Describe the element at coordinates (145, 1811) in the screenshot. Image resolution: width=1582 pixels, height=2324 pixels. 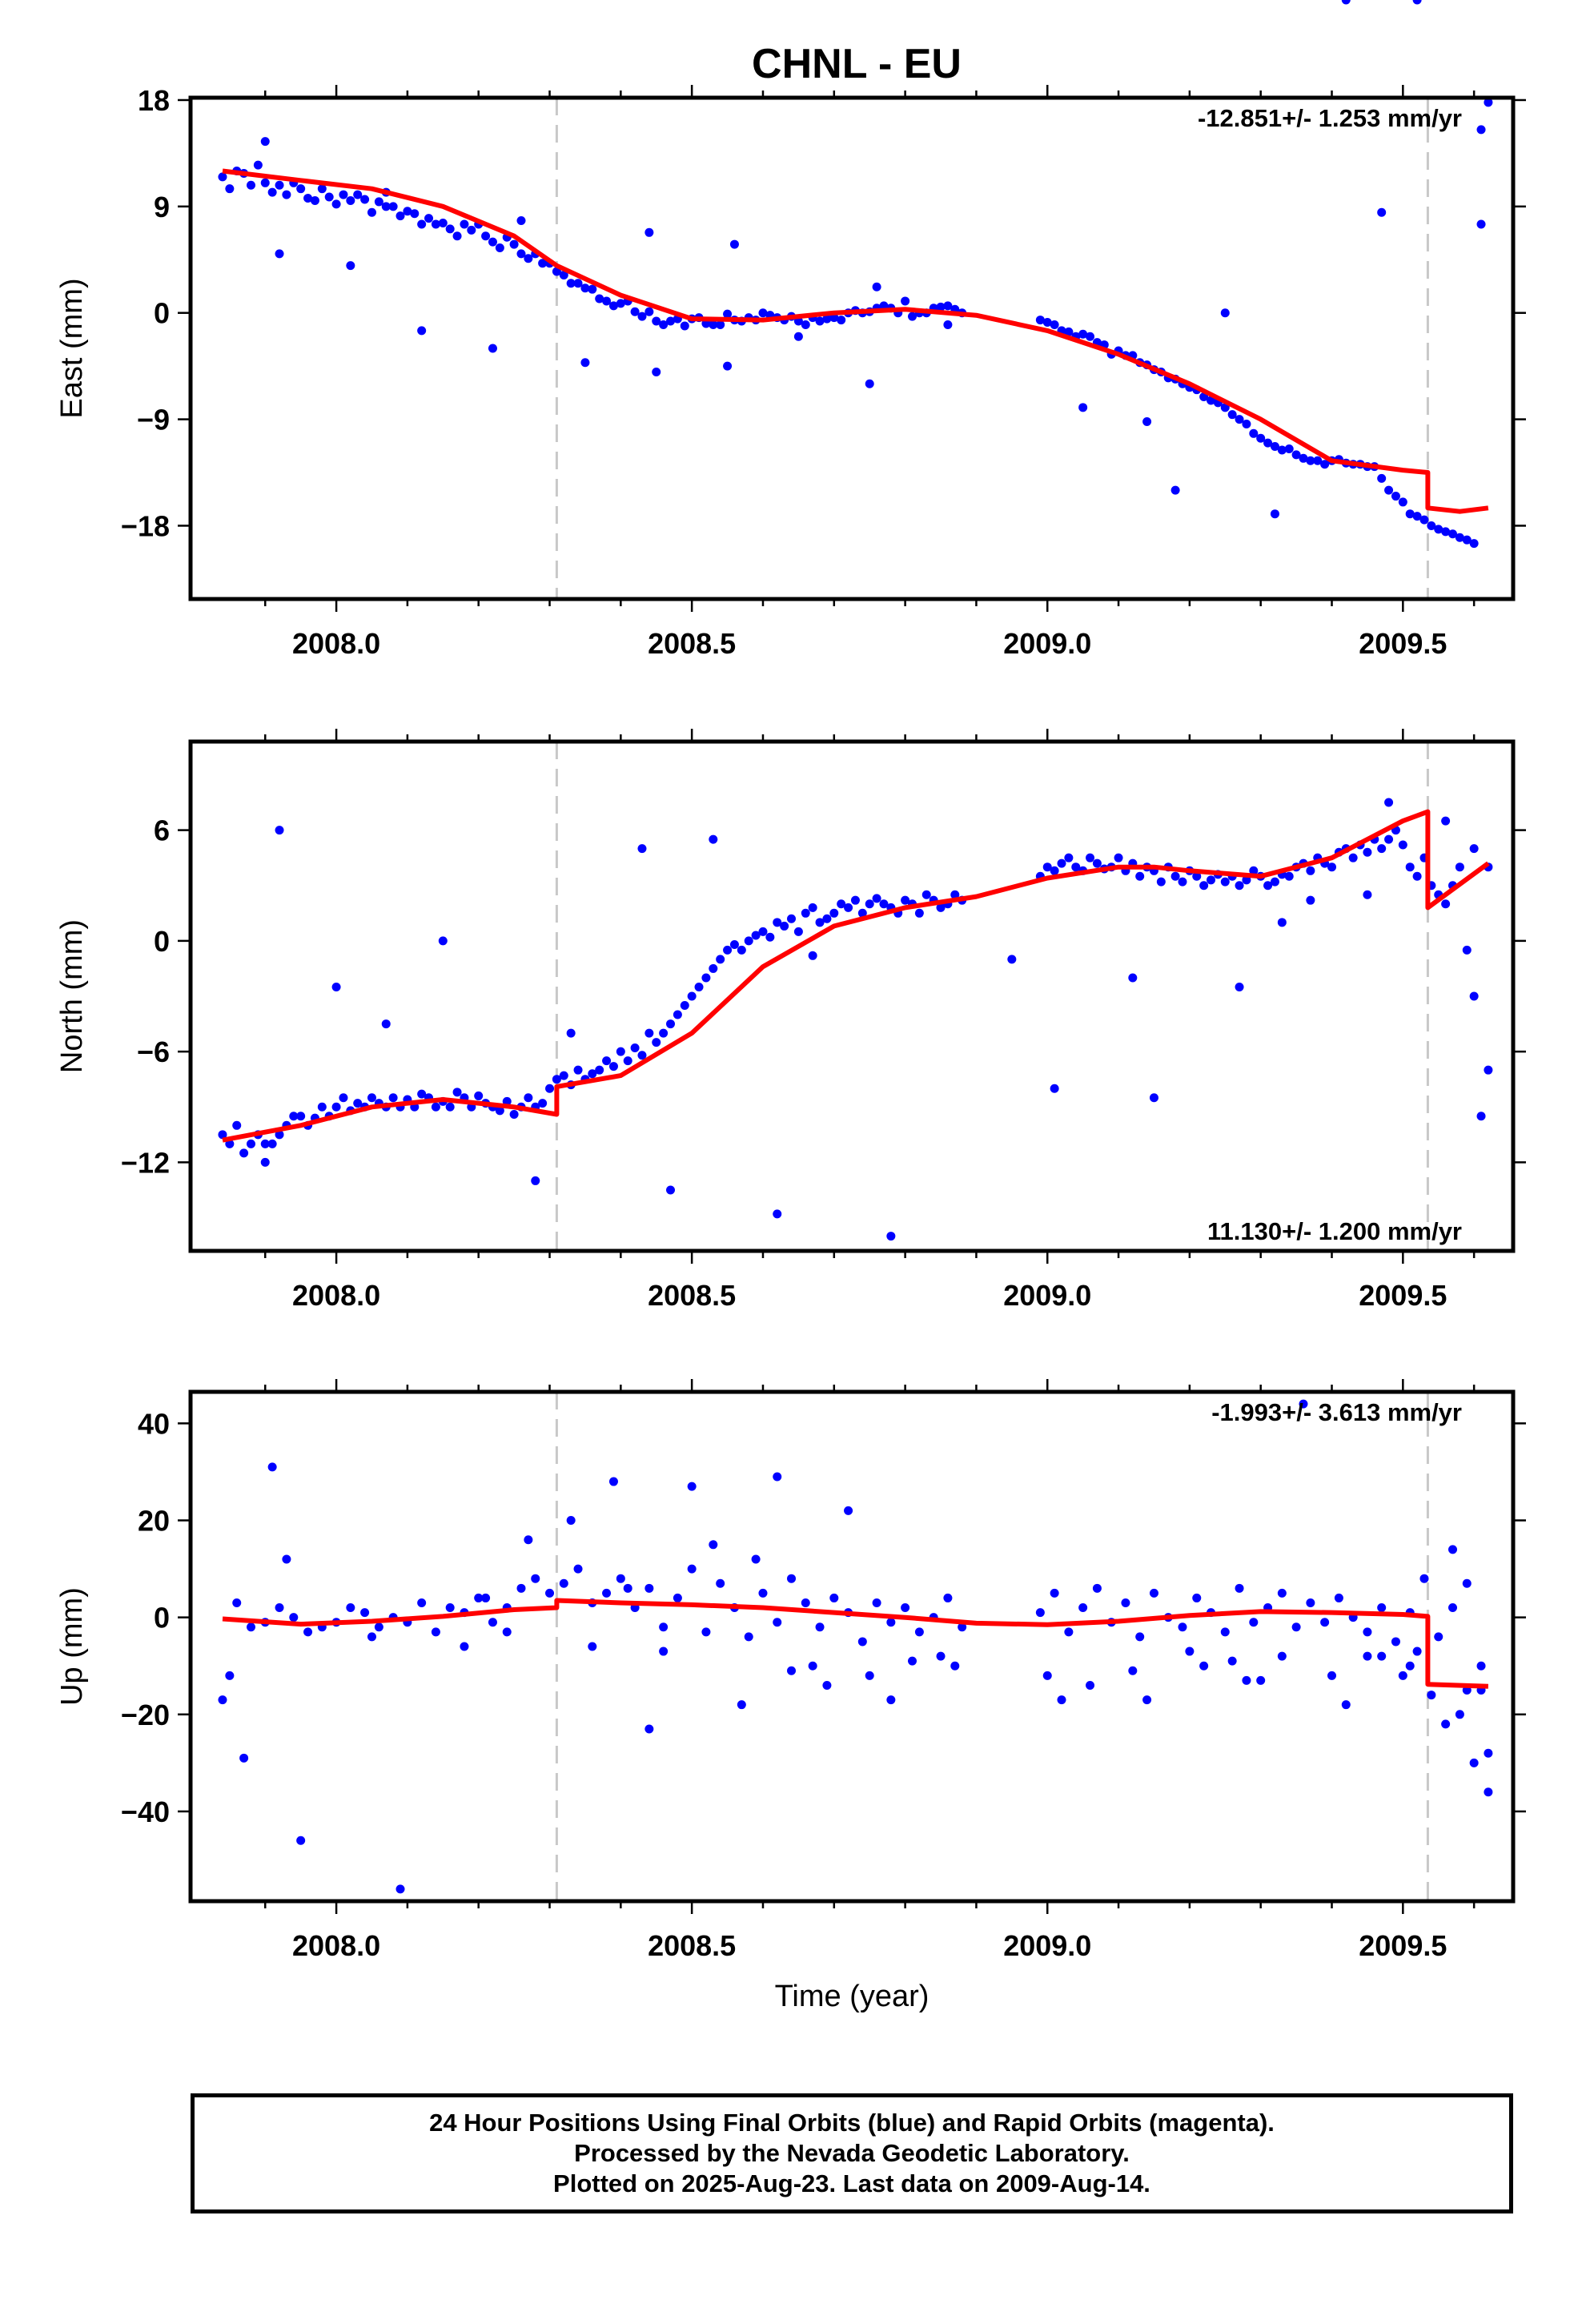
I see `y-tick-label: −40` at that location.